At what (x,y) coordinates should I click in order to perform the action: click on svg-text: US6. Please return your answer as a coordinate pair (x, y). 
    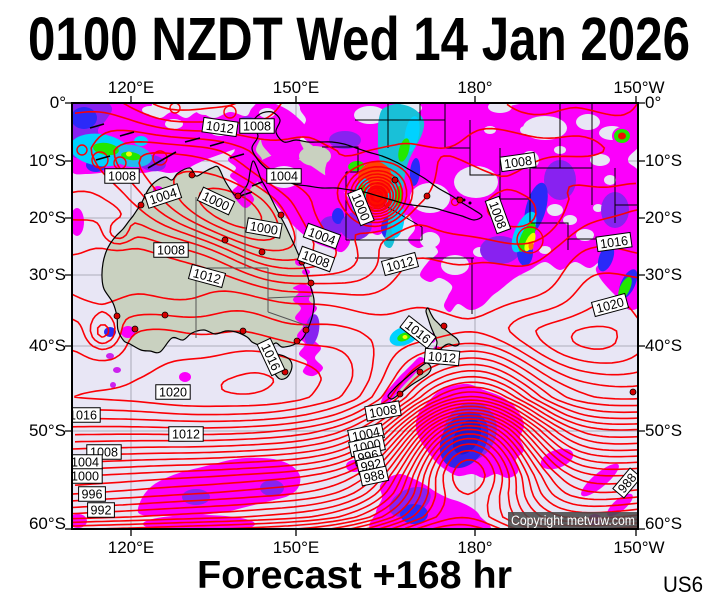
    Looking at the image, I should click on (683, 584).